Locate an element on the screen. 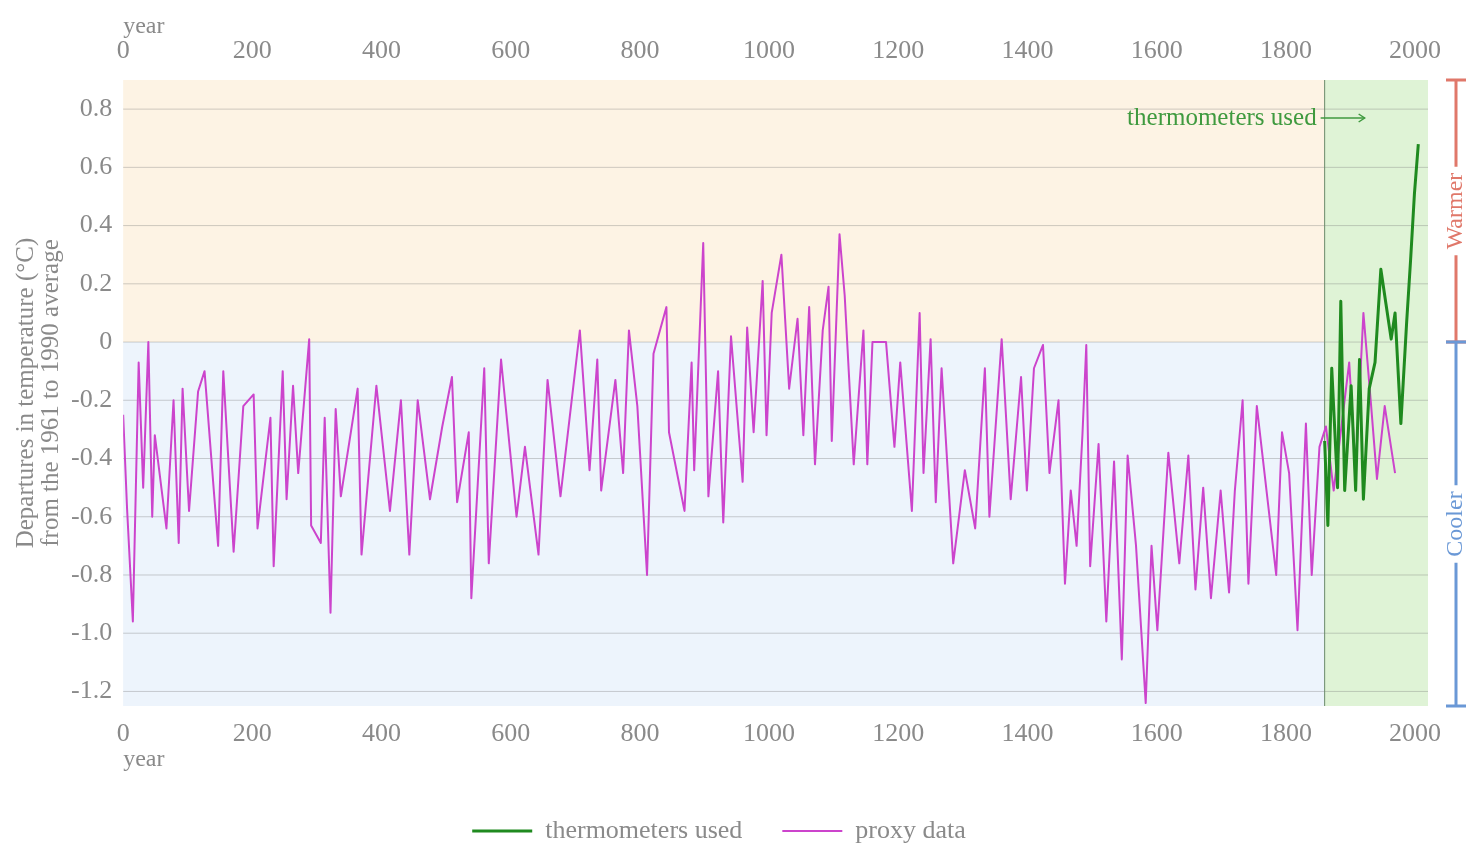 The image size is (1470, 864). x-axis-title: year is located at coordinates (144, 757).